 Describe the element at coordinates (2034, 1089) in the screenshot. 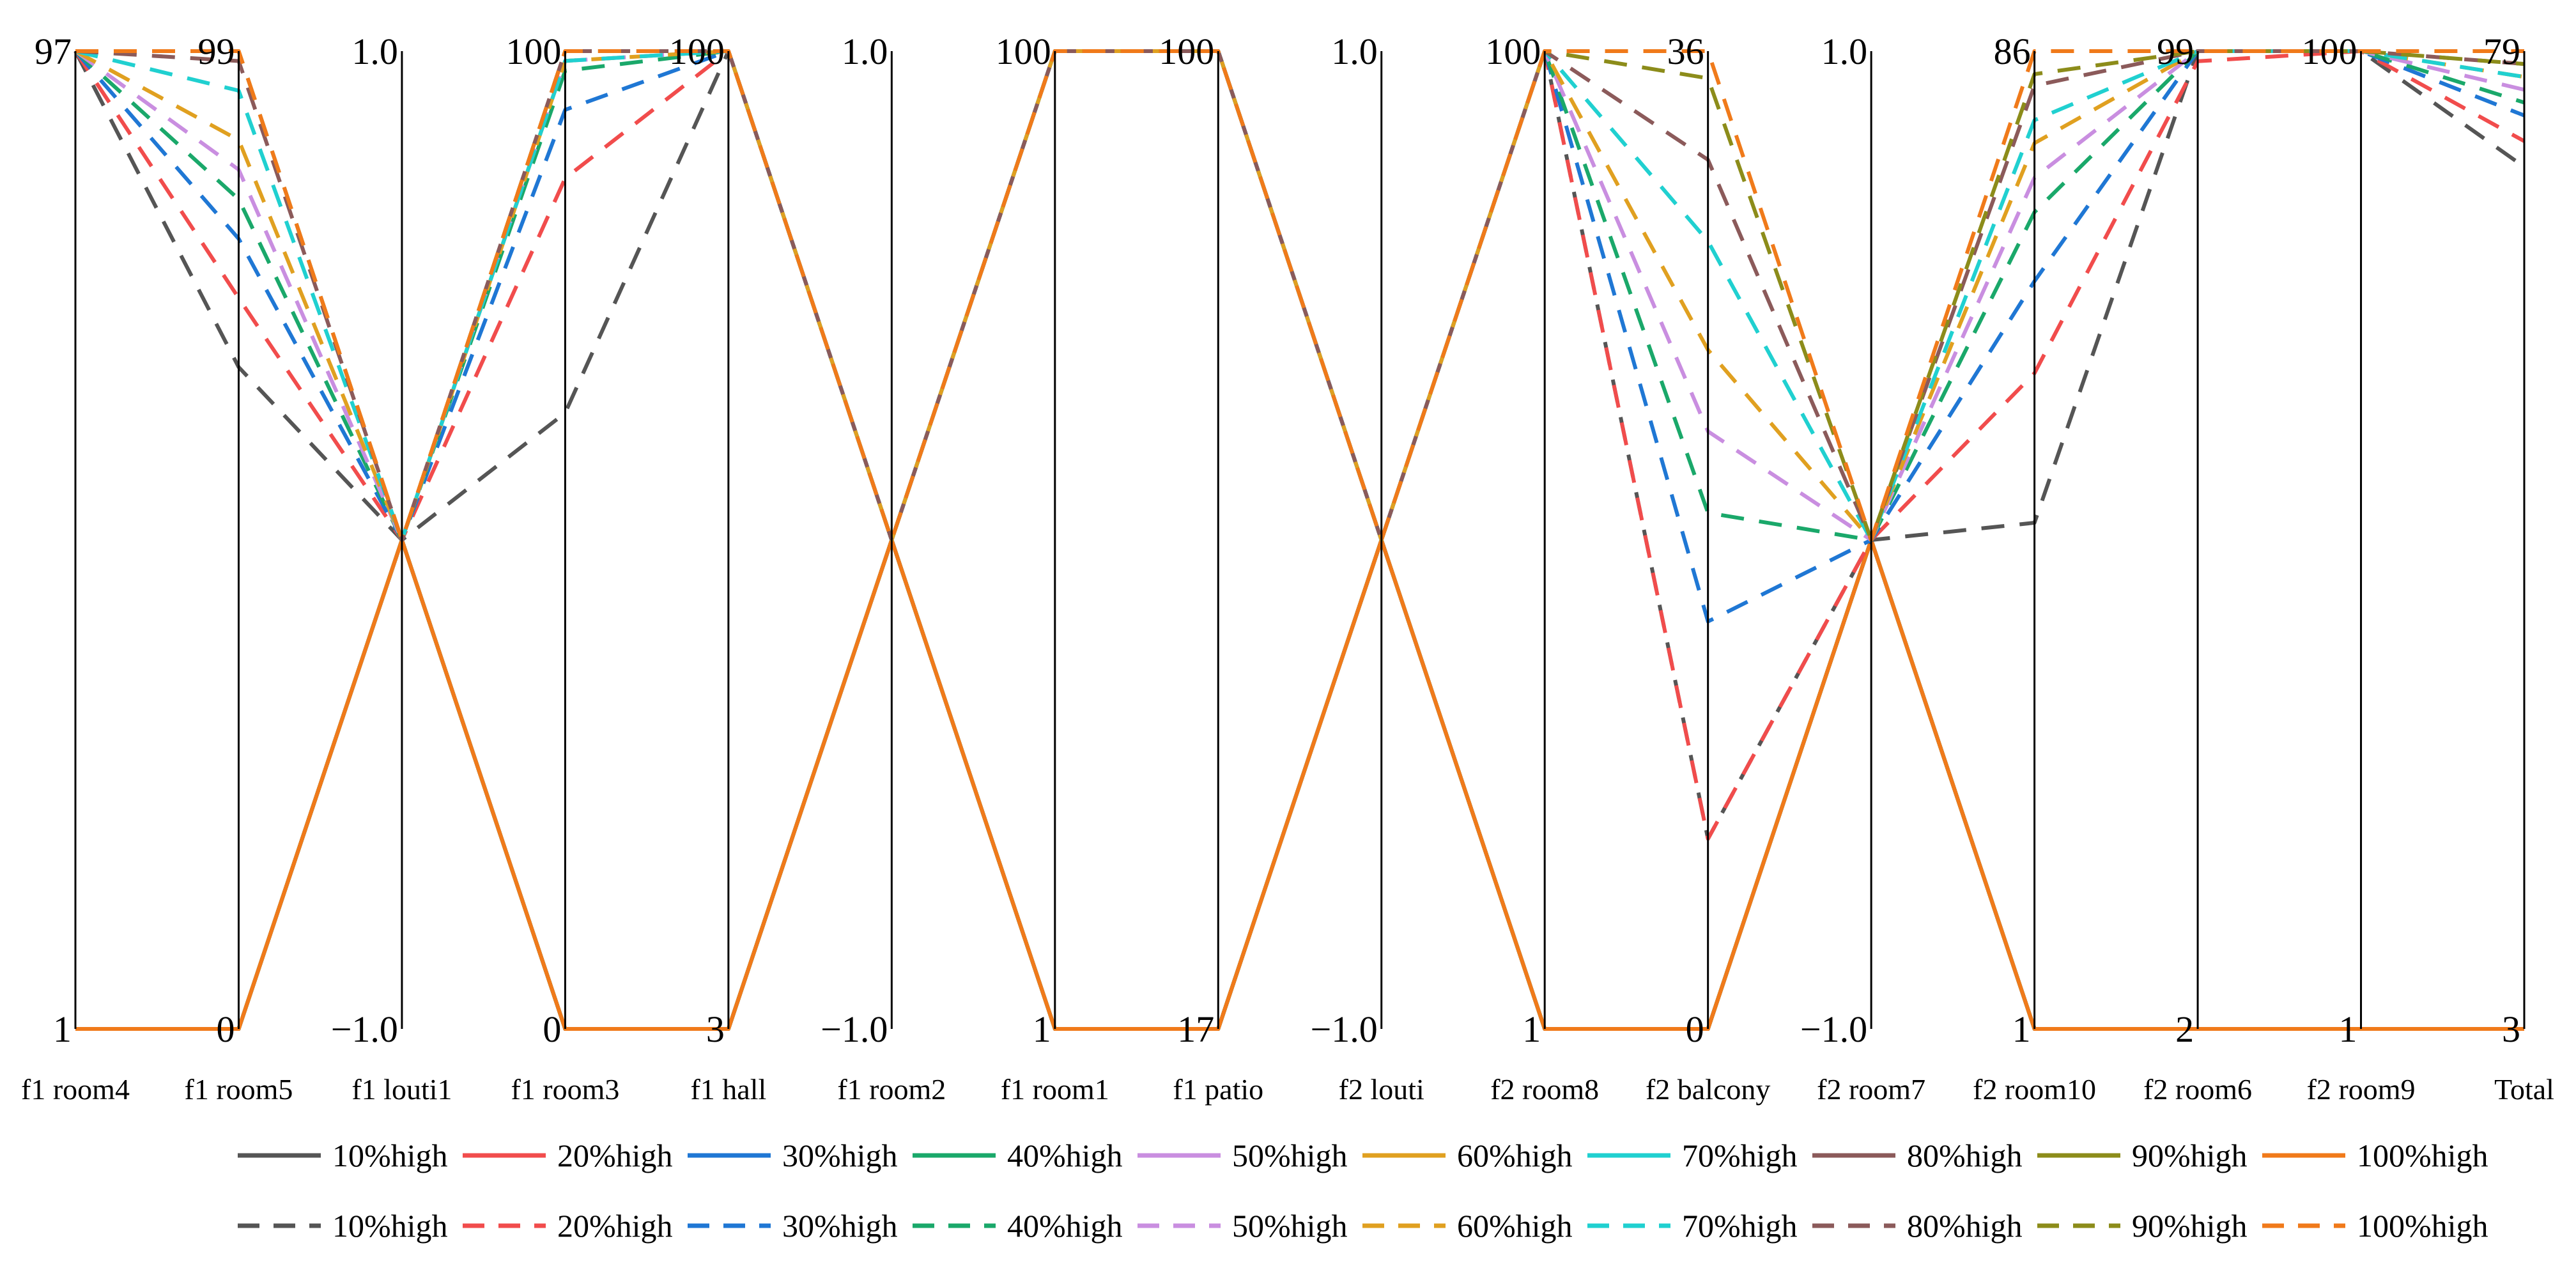

I see `axis-name-label: f2 room10` at that location.